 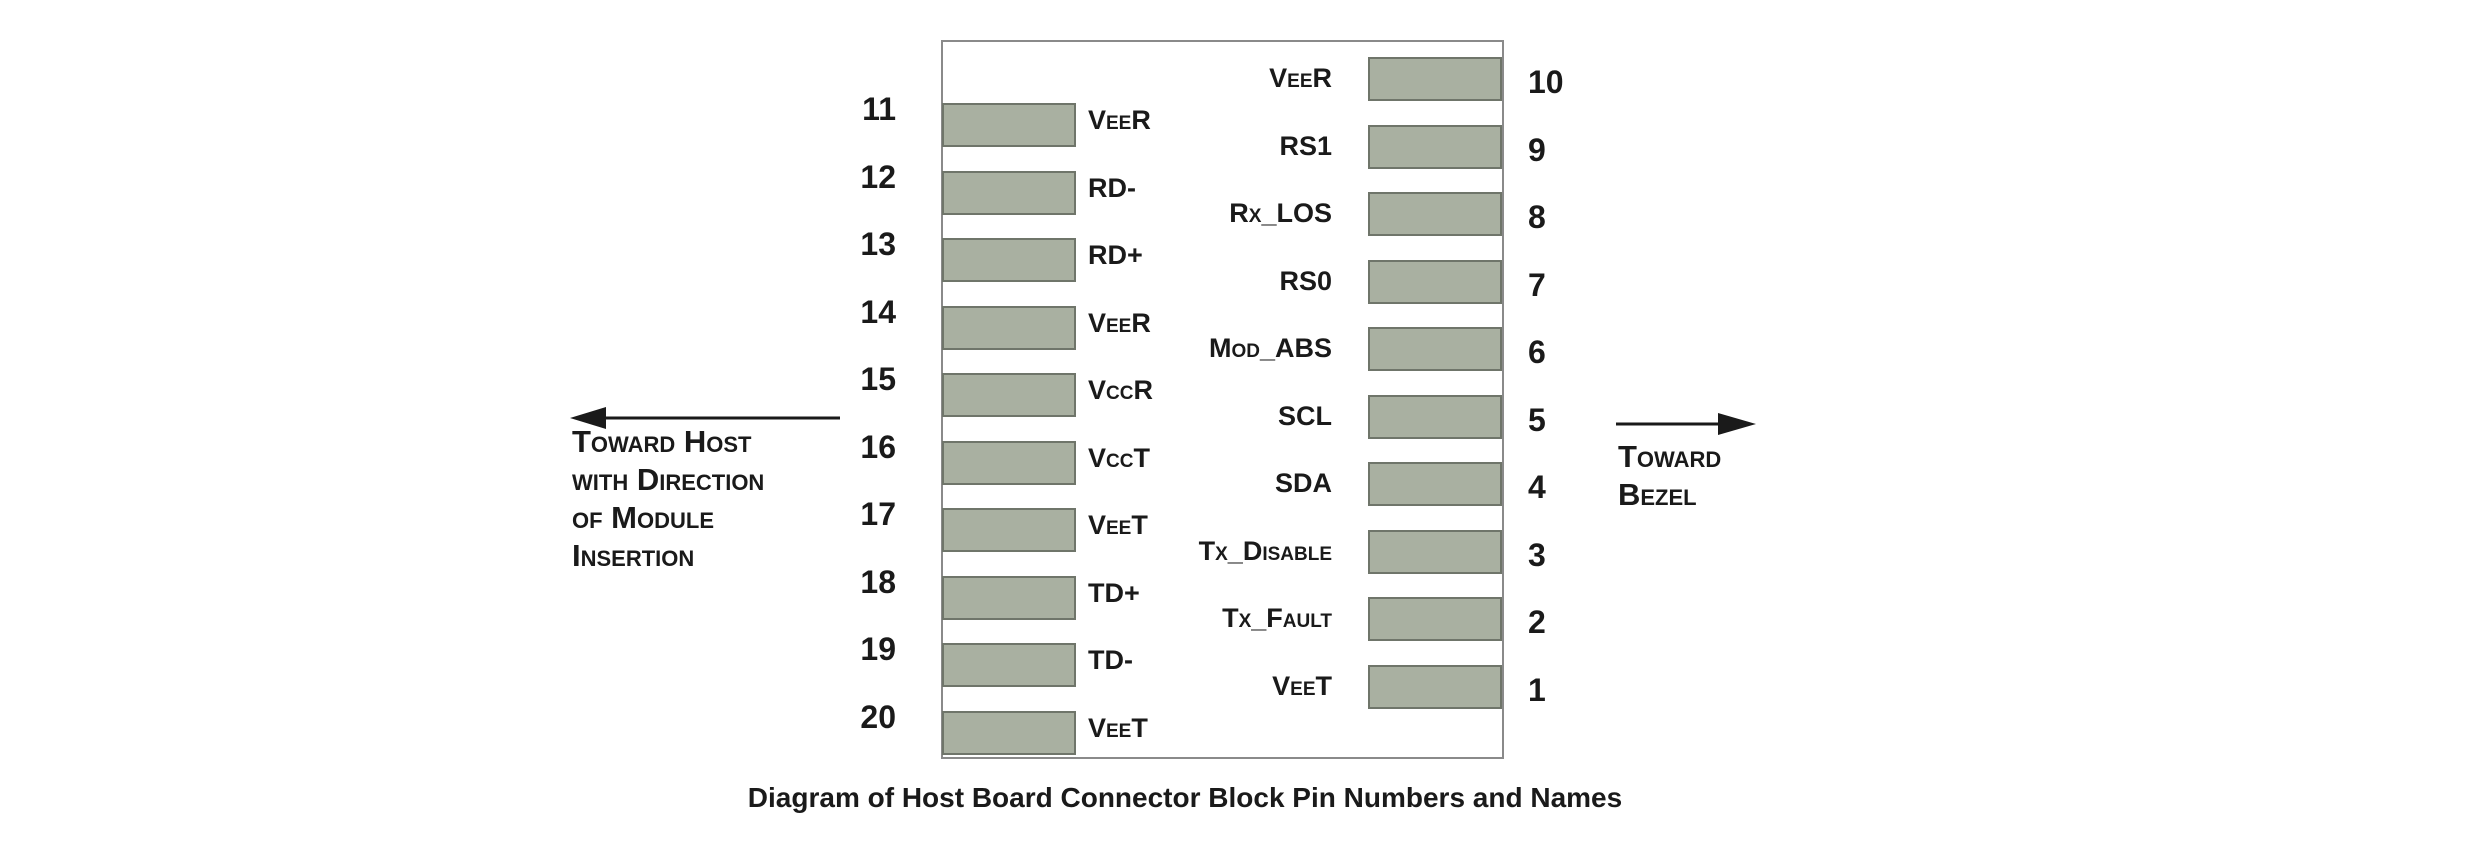 What do you see at coordinates (1537, 554) in the screenshot?
I see `pin-number-3: 3` at bounding box center [1537, 554].